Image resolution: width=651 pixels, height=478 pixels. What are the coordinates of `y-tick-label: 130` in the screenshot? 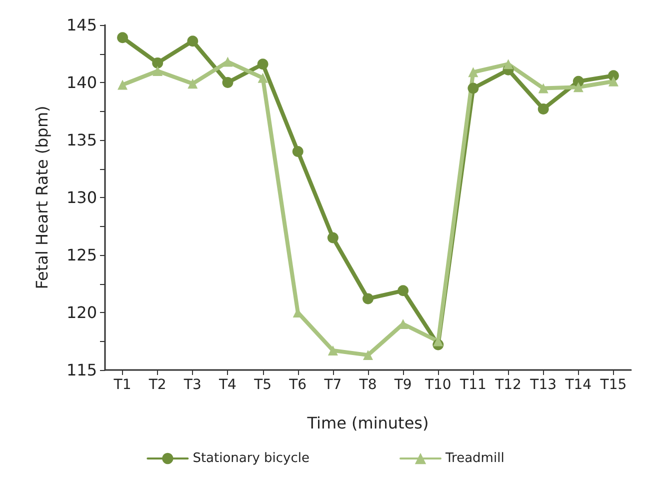 It's located at (81, 197).